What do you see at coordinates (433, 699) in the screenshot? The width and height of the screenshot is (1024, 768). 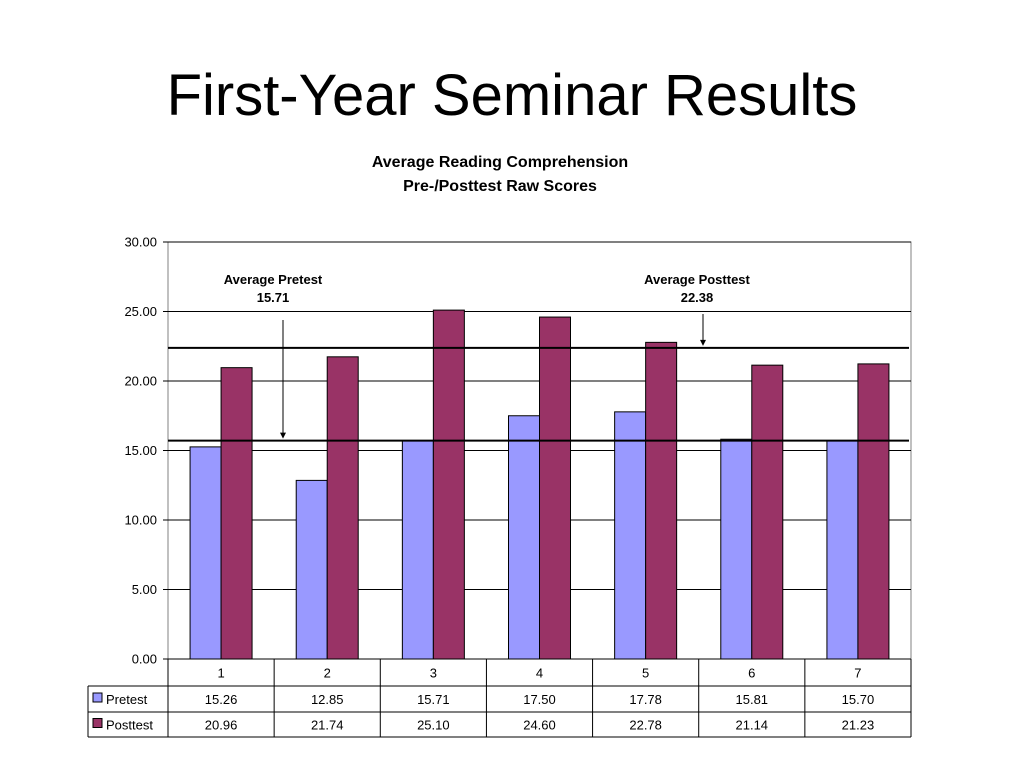 I see `table-cell: 15.71` at bounding box center [433, 699].